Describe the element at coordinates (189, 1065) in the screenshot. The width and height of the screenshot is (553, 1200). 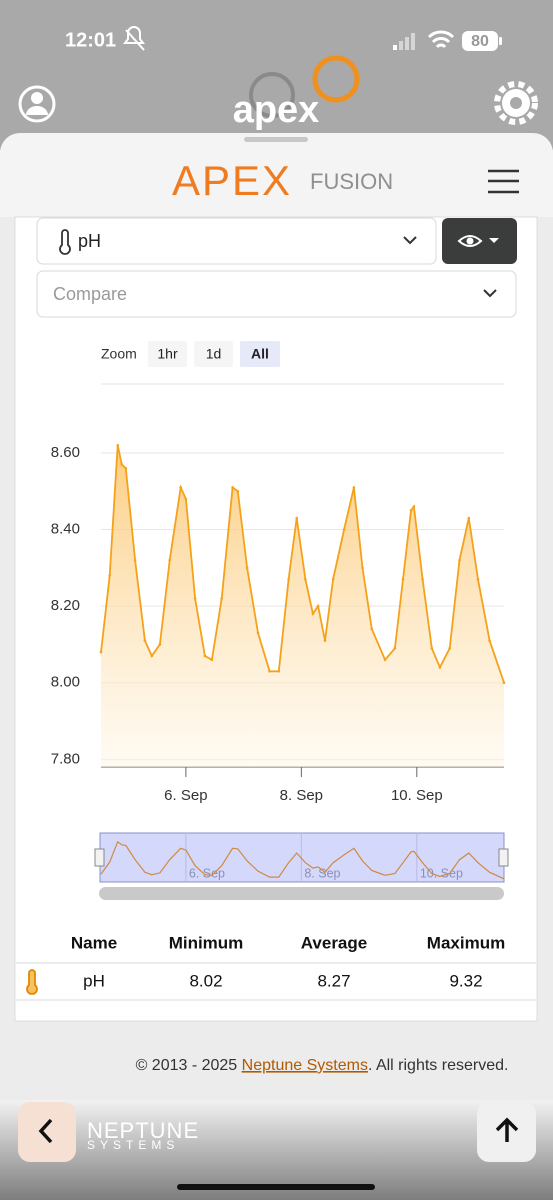
I see `copyright-prefix: © 2013 - 2025` at that location.